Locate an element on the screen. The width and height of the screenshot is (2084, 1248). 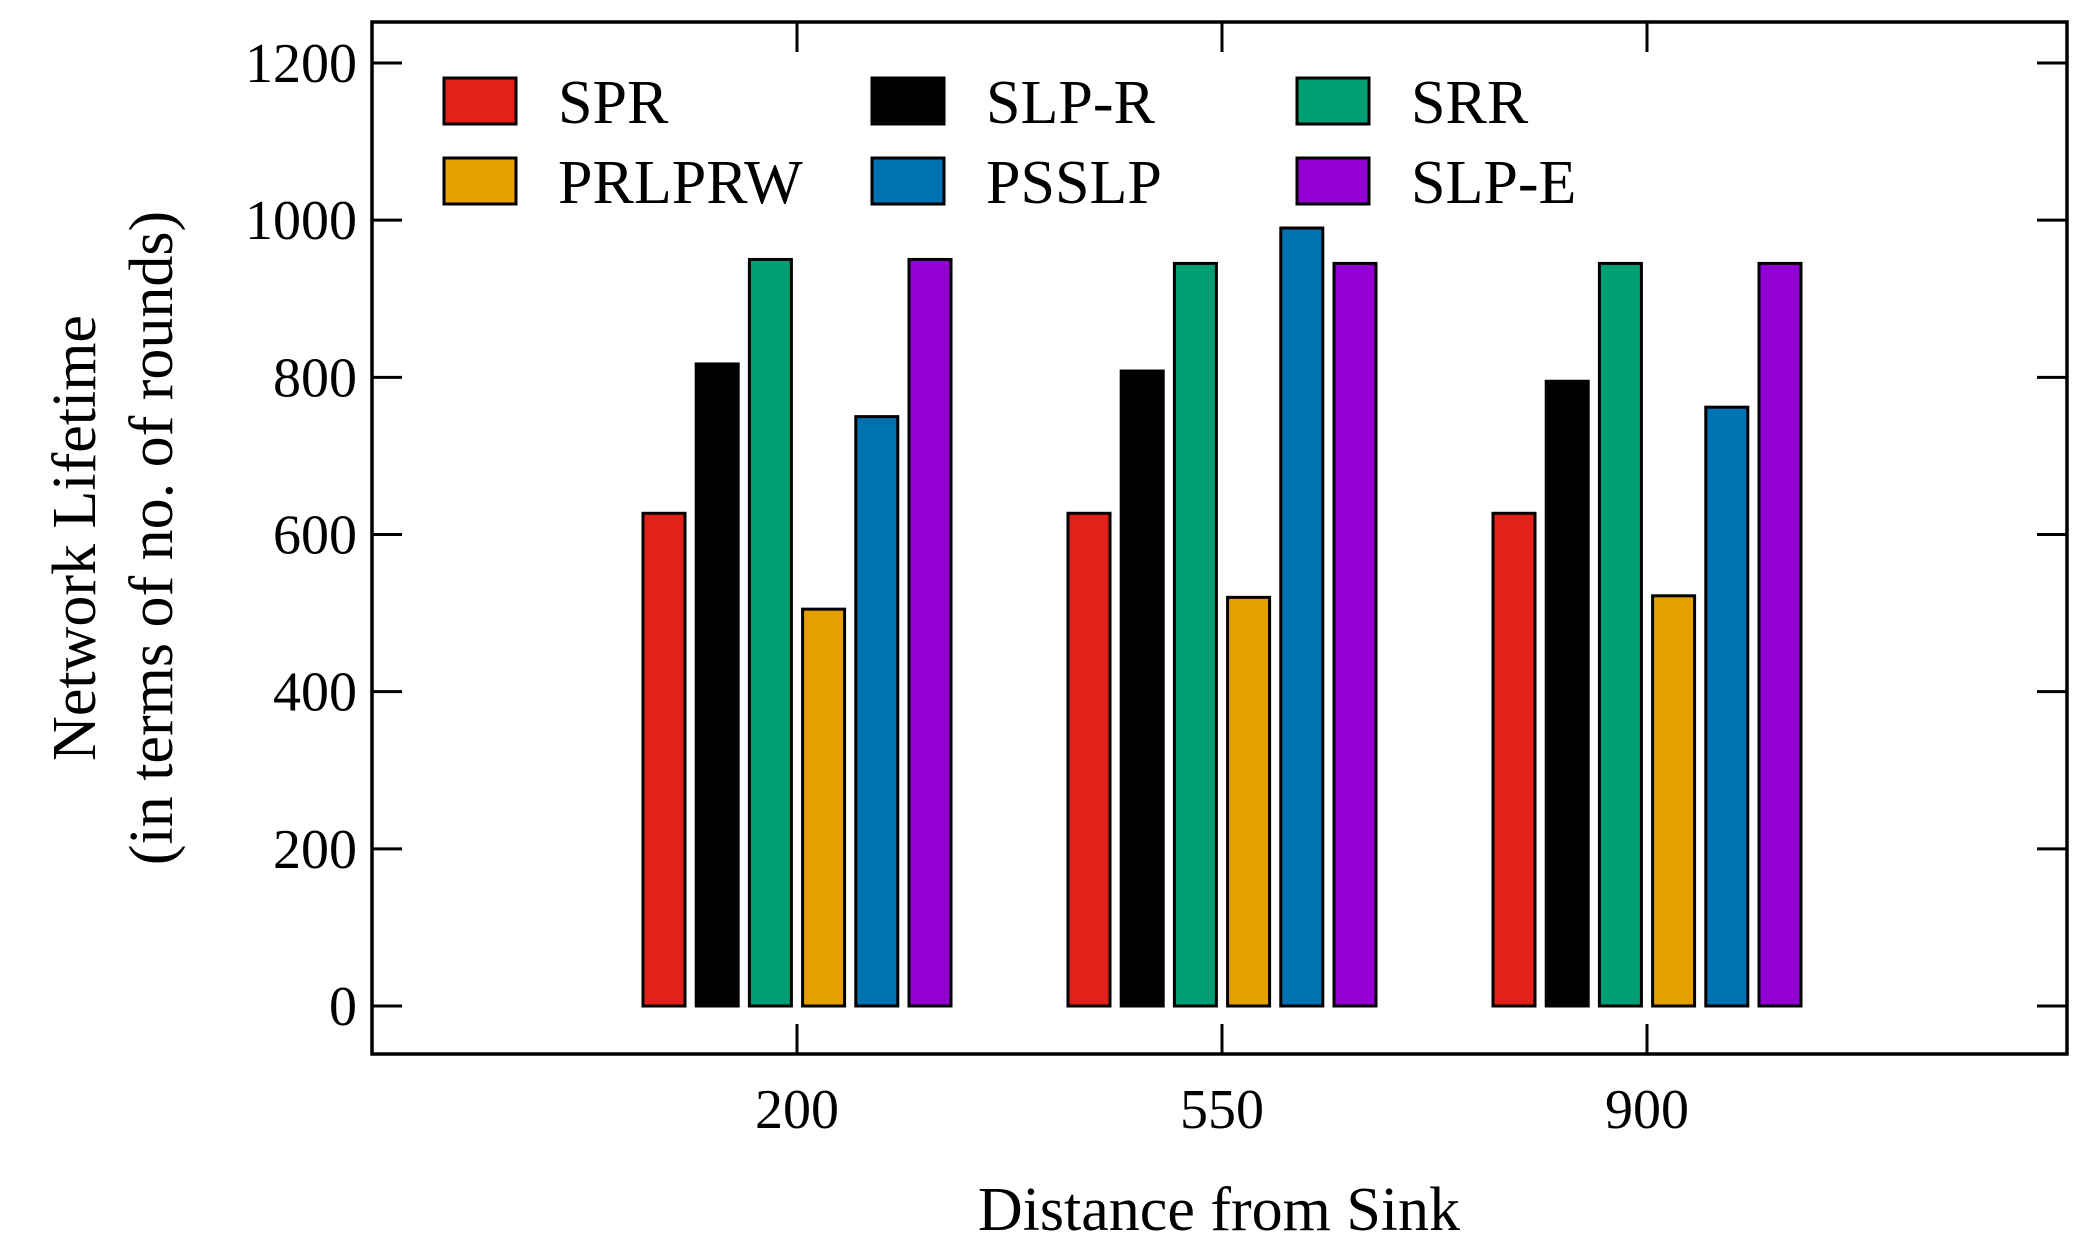
legend-label-psslp: PSSLP is located at coordinates (1074, 183).